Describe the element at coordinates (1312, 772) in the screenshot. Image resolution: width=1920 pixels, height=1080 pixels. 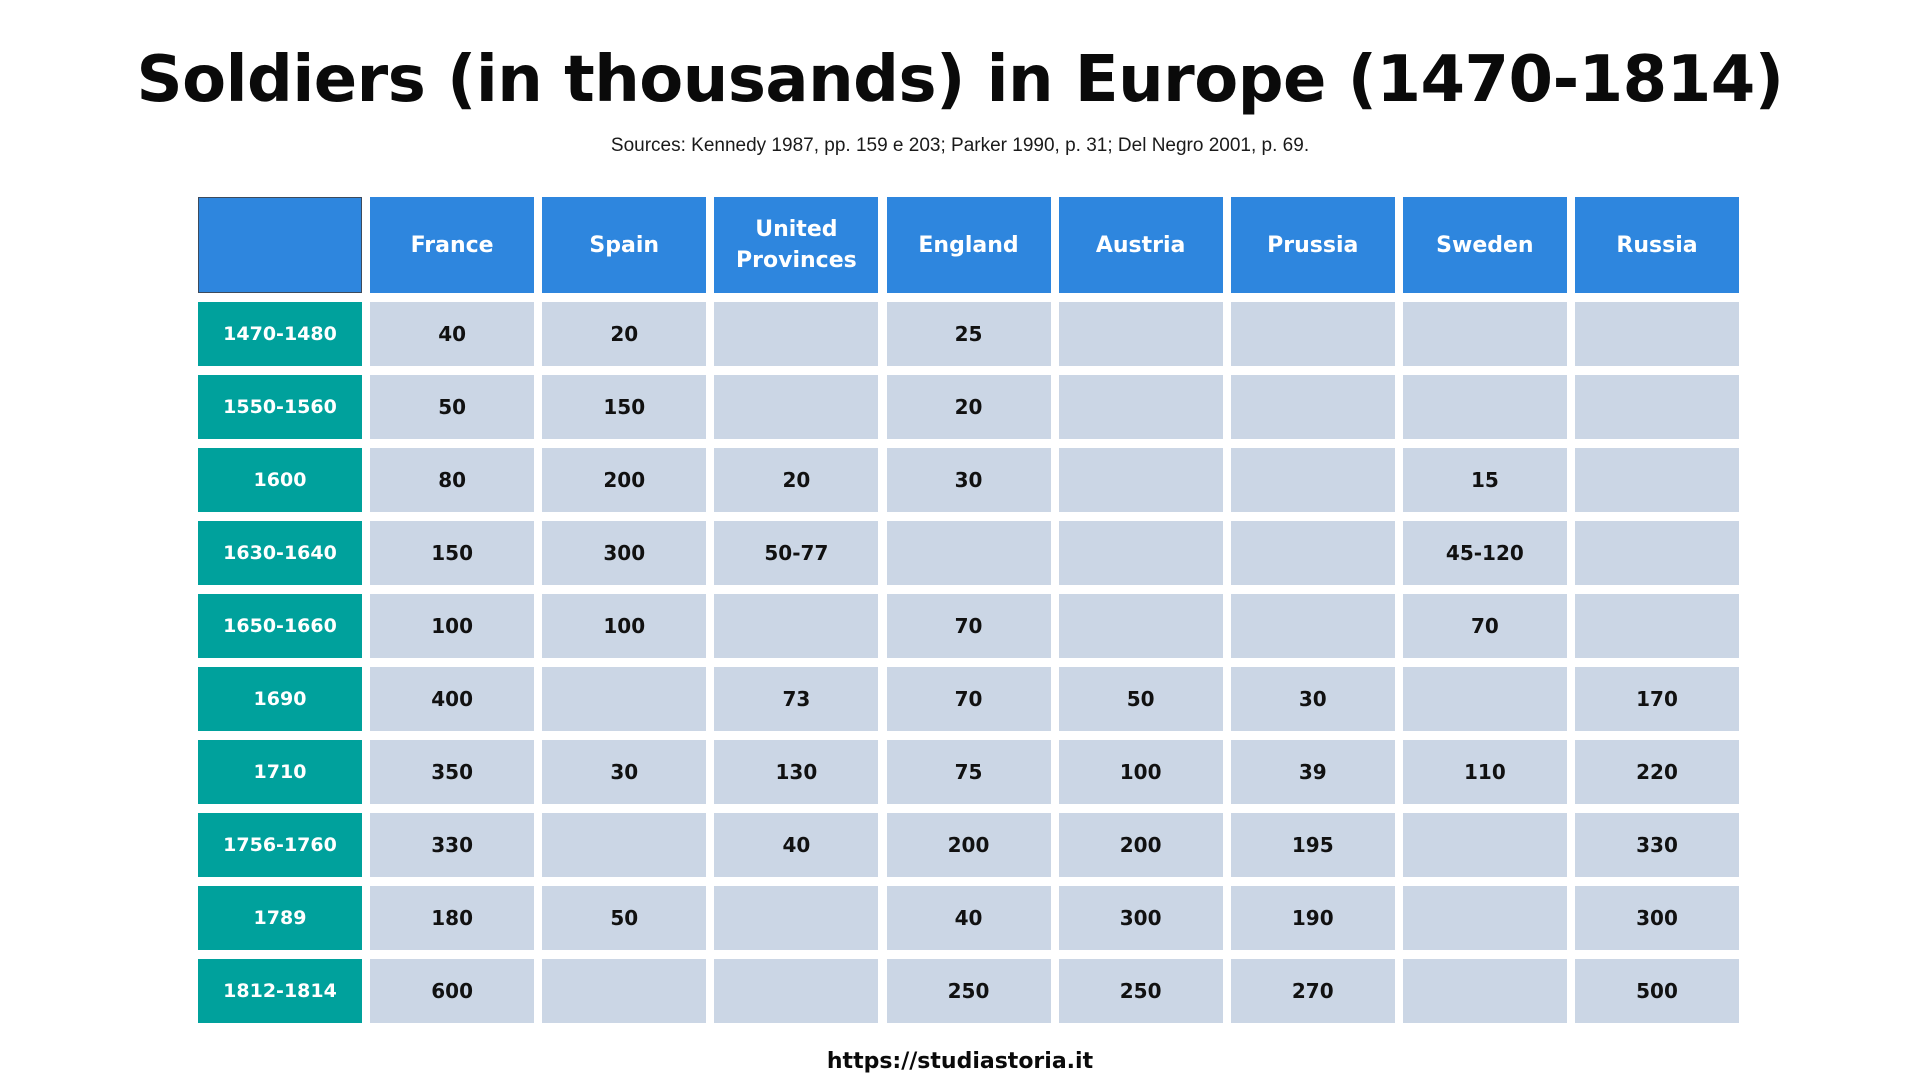
I see `table-cell: 39` at that location.